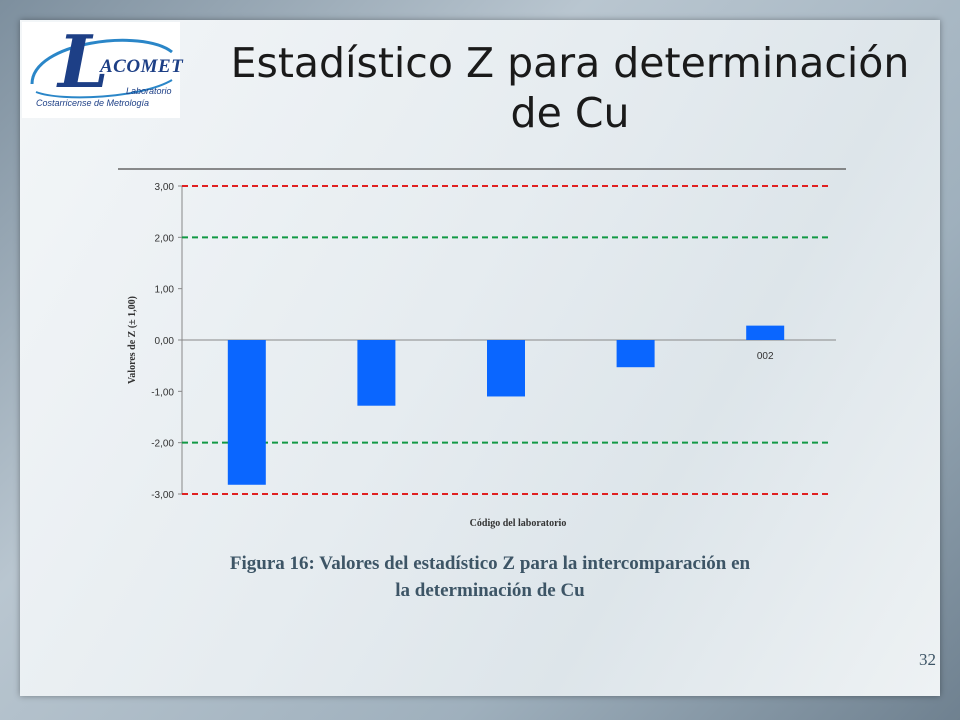 The width and height of the screenshot is (960, 720). Describe the element at coordinates (165, 341) in the screenshot. I see `y-tick-label: 0,00` at that location.